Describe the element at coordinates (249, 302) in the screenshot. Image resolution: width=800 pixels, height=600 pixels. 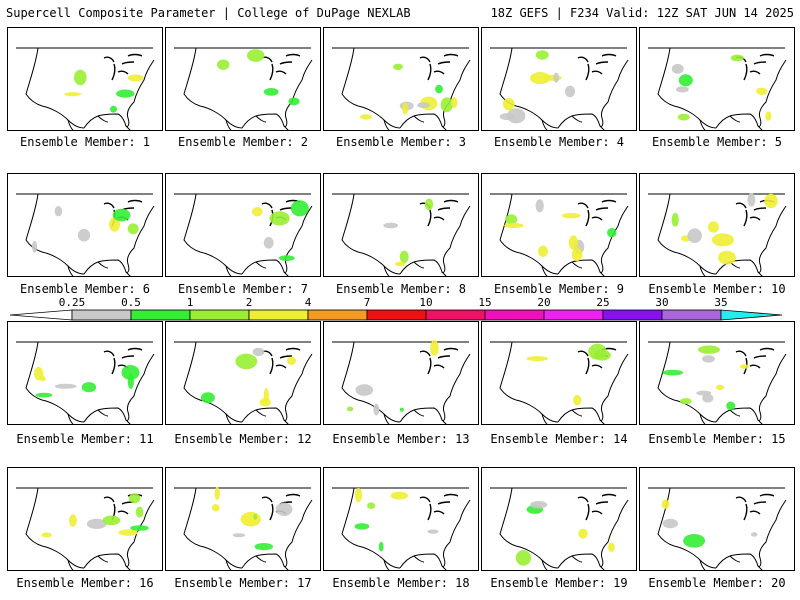
I see `colorbar-tick-label: 2` at that location.